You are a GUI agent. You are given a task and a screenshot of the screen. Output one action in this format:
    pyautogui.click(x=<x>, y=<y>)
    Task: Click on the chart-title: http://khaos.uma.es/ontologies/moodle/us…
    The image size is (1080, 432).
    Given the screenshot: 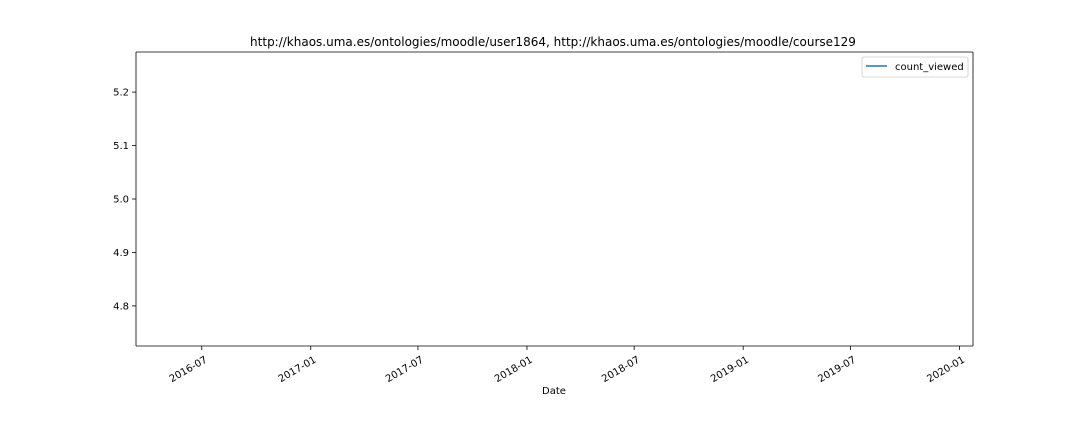 What is the action you would take?
    pyautogui.click(x=553, y=42)
    